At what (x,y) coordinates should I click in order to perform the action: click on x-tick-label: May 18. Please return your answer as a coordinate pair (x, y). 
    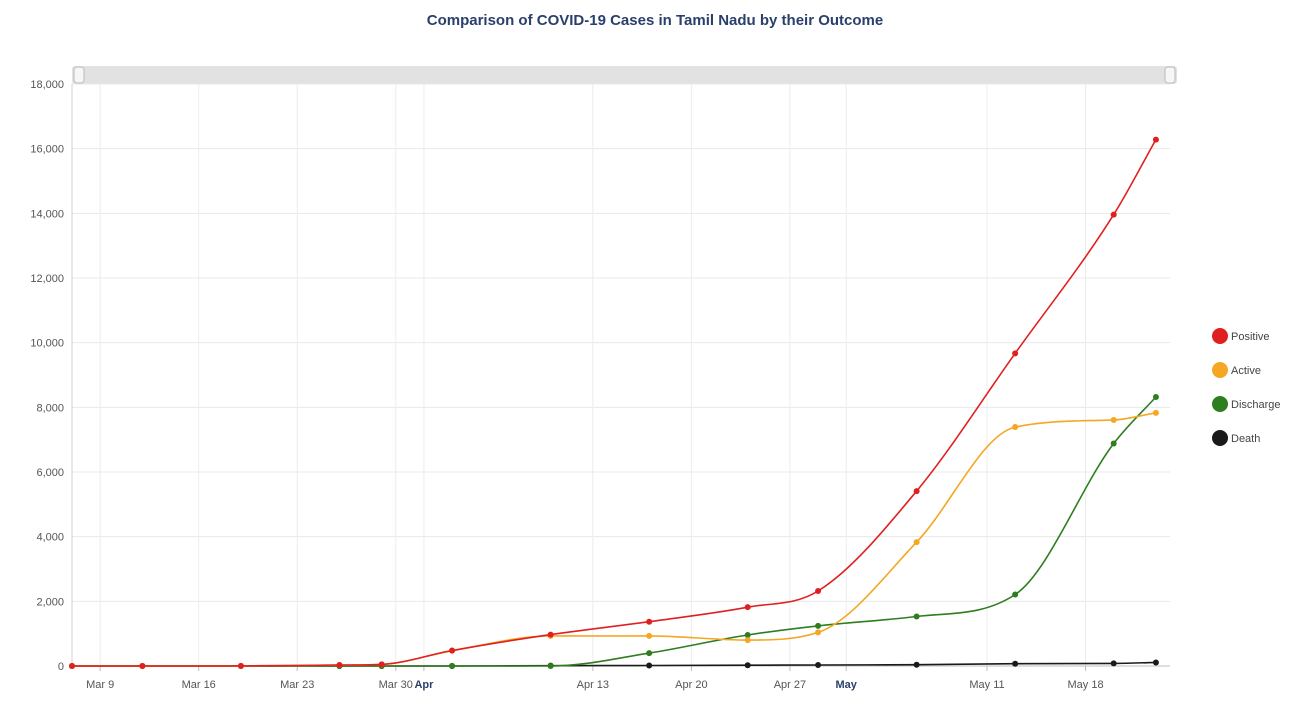
    Looking at the image, I should click on (1085, 685).